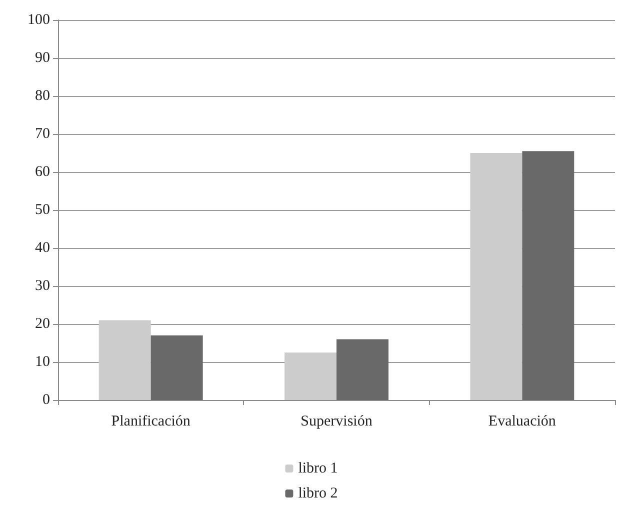  I want to click on y-tick-label: 50, so click(42, 210).